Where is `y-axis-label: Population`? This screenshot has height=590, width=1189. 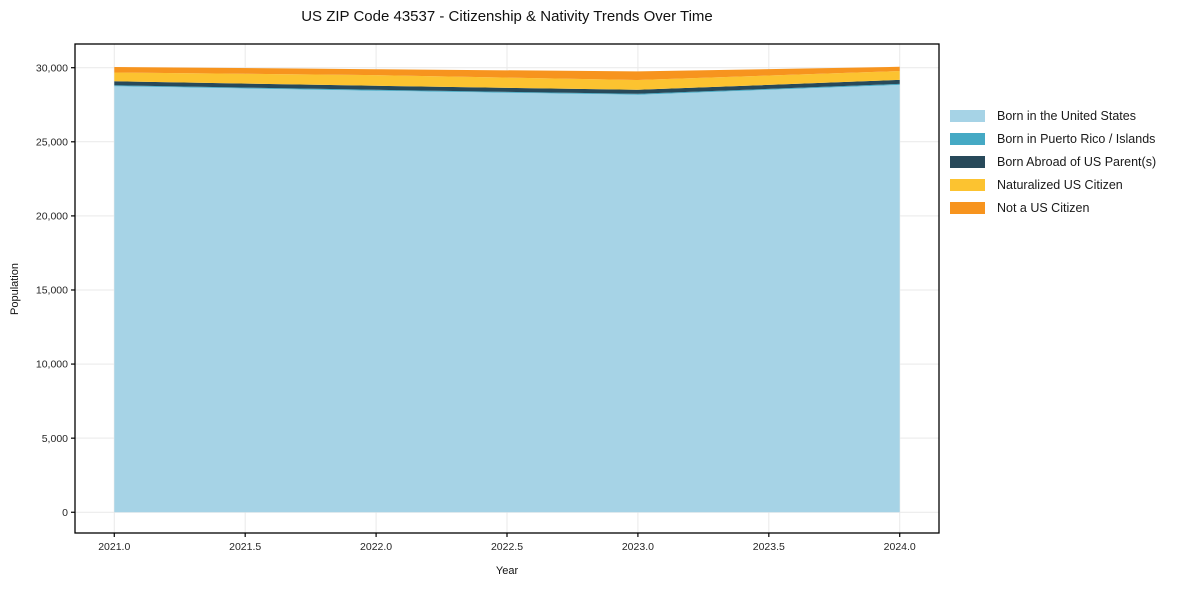
y-axis-label: Population is located at coordinates (15, 289).